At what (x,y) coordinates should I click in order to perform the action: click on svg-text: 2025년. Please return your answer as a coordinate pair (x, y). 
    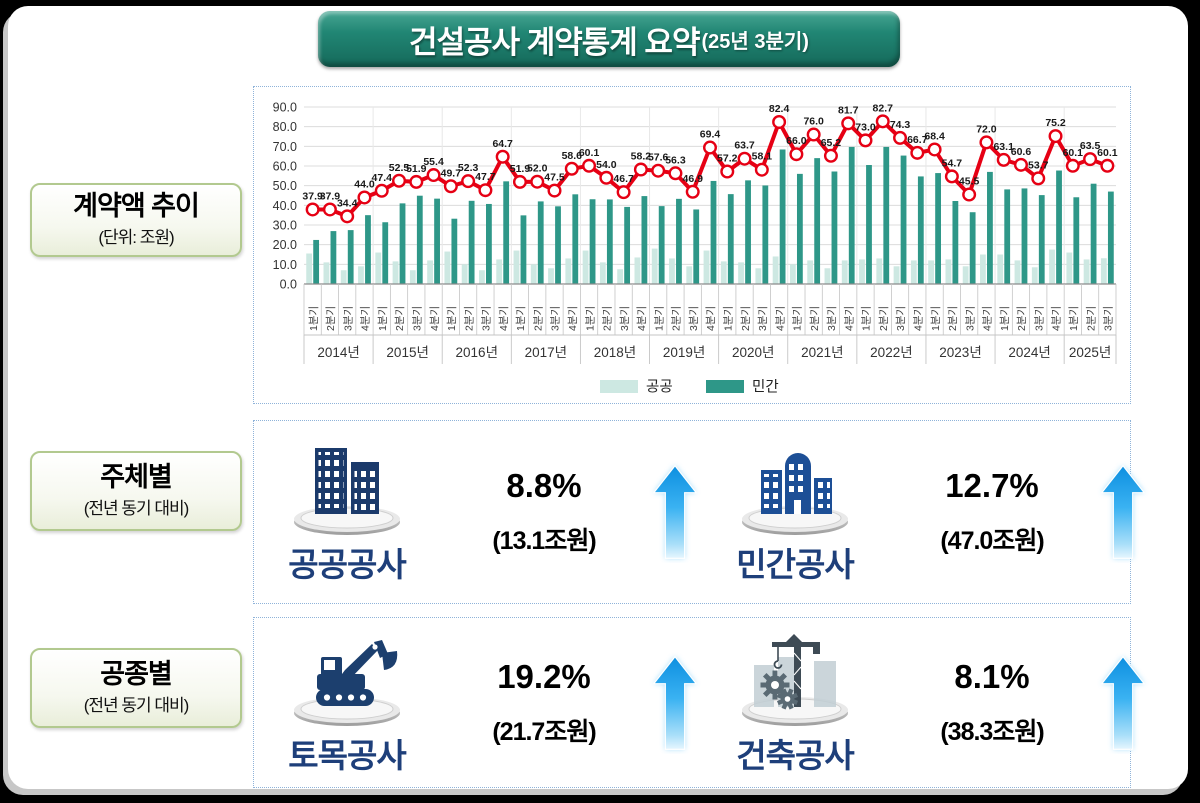
    Looking at the image, I should click on (1090, 352).